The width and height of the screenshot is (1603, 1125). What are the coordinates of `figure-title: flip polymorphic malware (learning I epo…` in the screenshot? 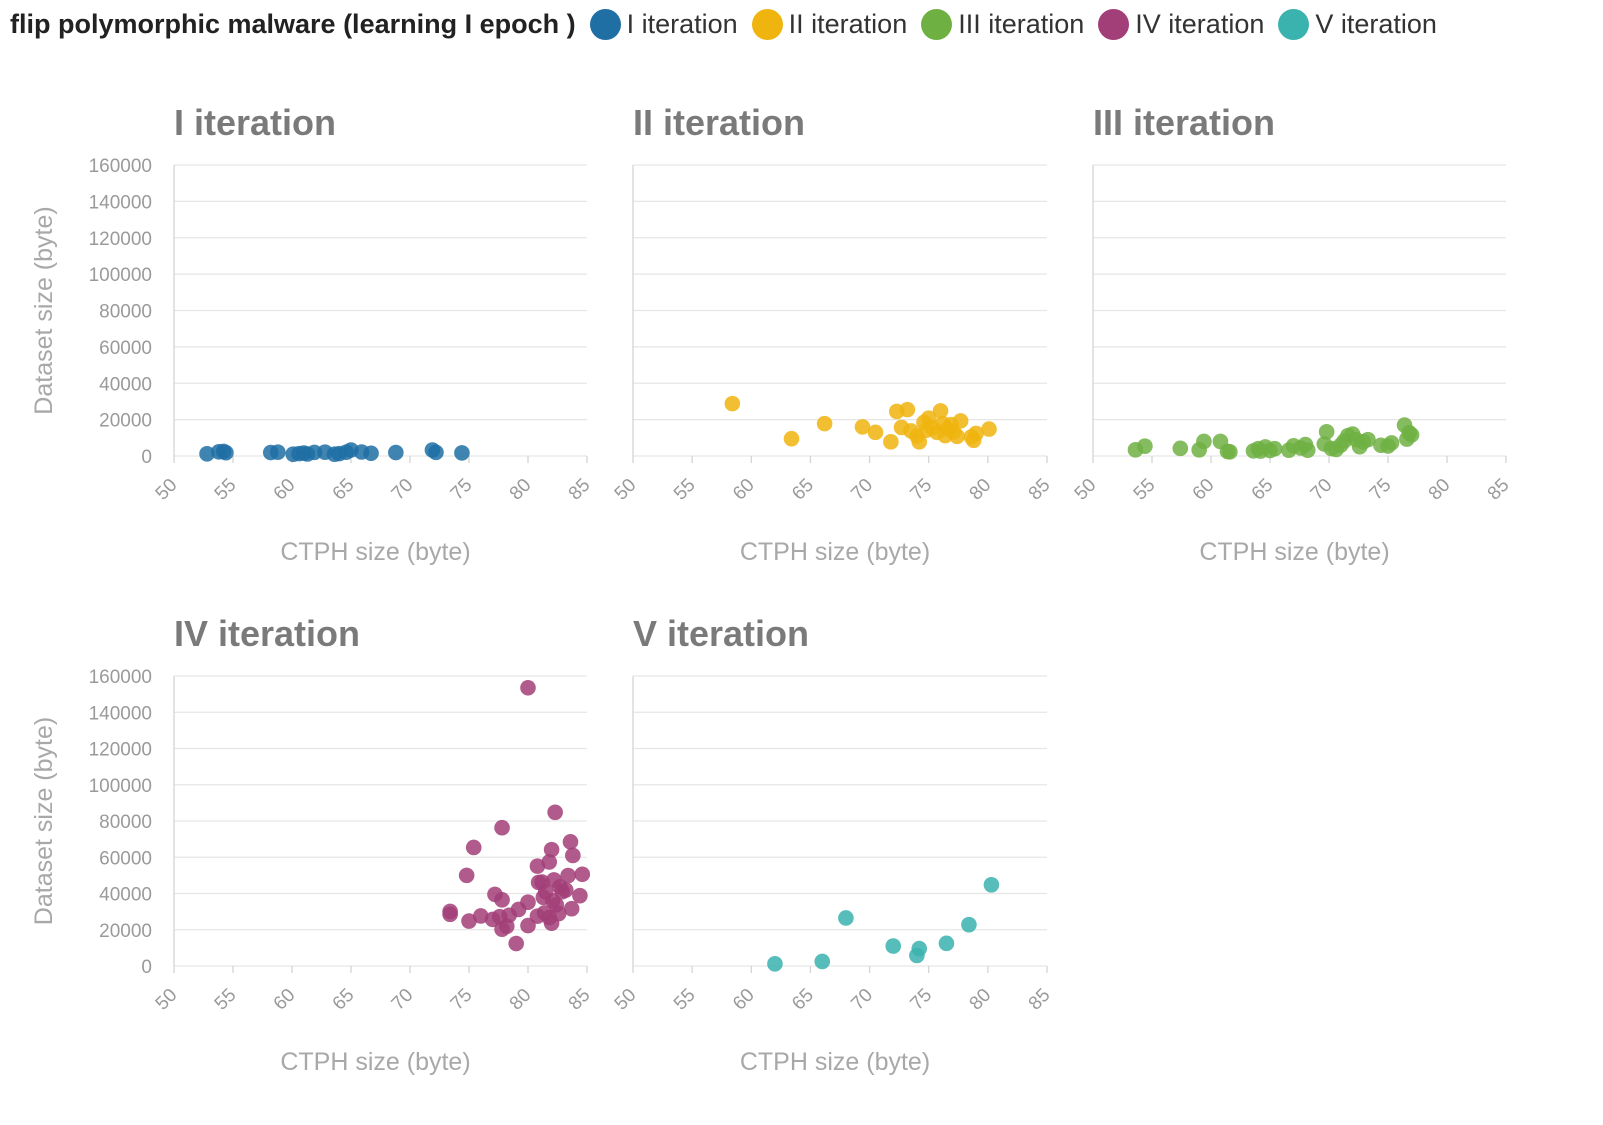 It's located at (293, 23).